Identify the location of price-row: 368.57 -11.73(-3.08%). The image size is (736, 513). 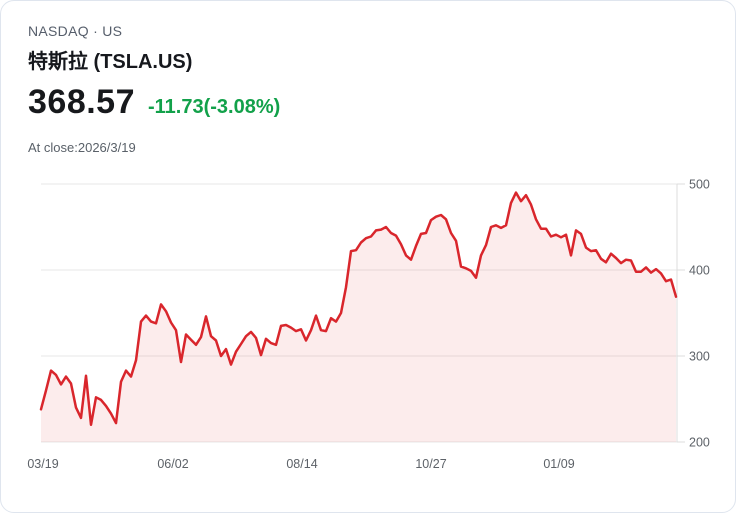
(154, 102).